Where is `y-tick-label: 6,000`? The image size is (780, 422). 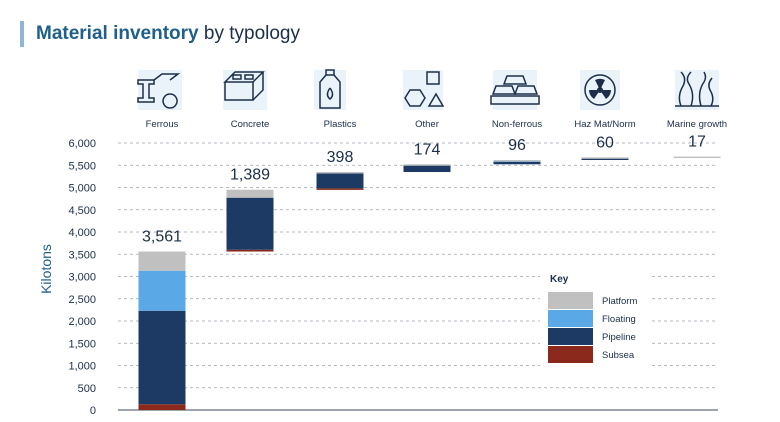 y-tick-label: 6,000 is located at coordinates (82, 144).